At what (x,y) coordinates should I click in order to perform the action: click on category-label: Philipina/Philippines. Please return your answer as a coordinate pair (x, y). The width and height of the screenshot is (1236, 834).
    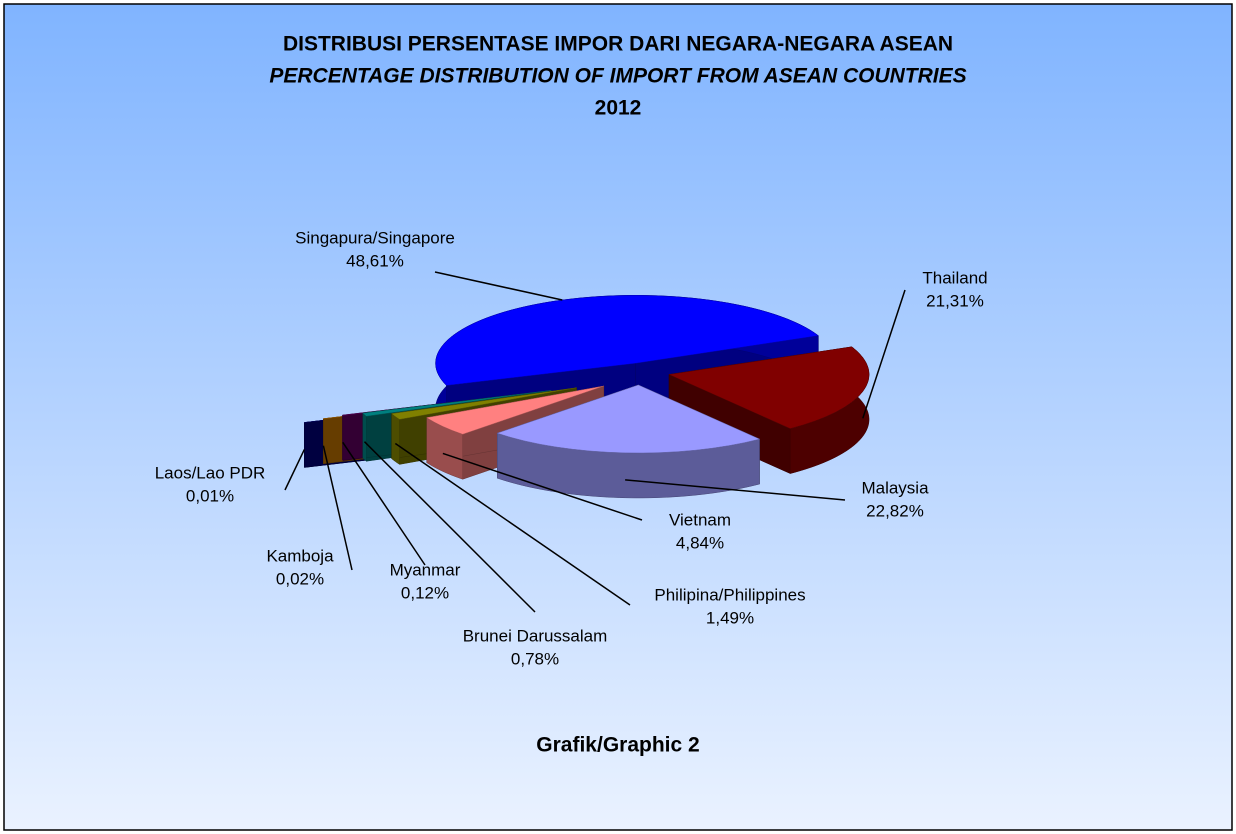
    Looking at the image, I should click on (729, 594).